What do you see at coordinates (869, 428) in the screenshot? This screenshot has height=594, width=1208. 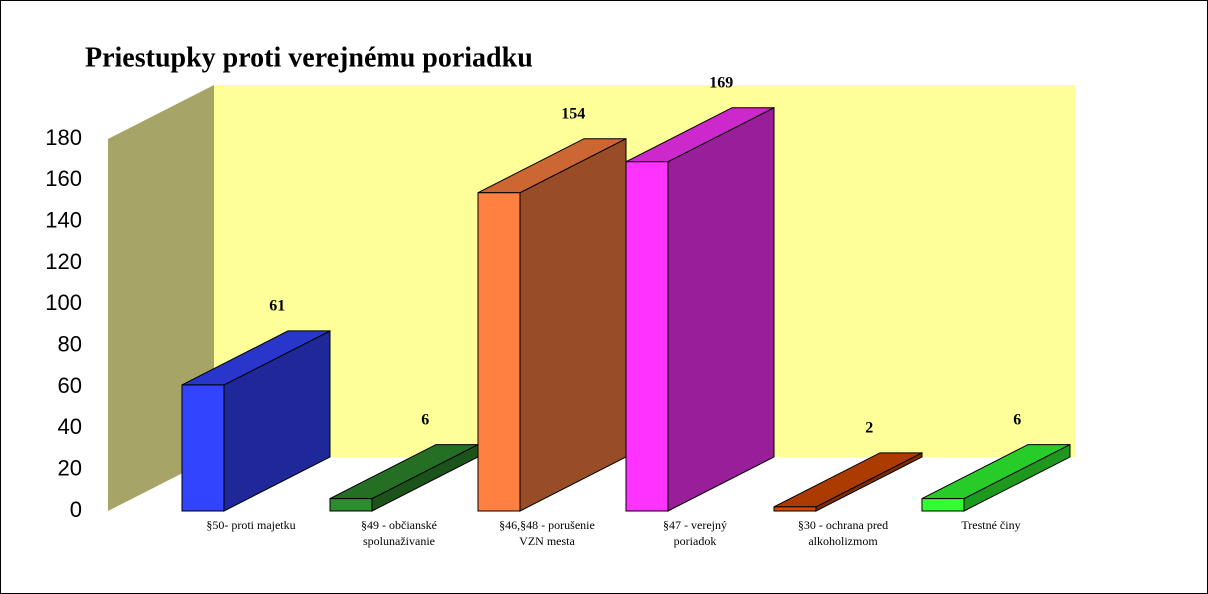 I see `value-label: 2` at bounding box center [869, 428].